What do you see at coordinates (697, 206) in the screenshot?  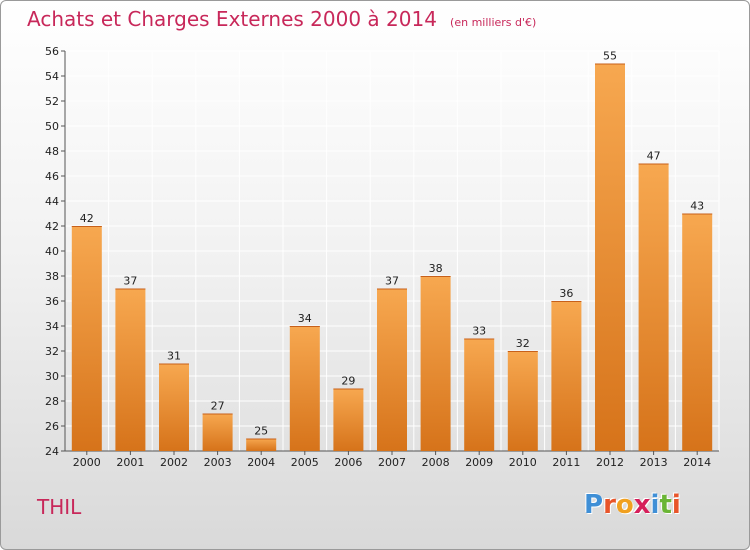 I see `value-label: 43` at bounding box center [697, 206].